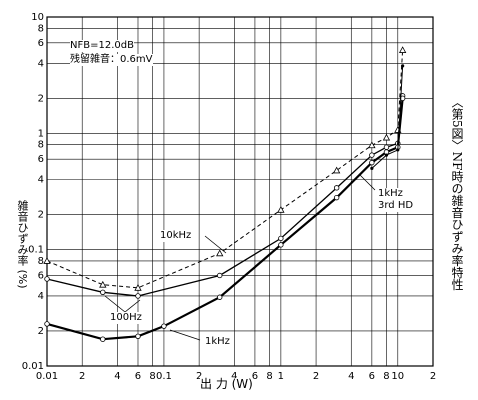 Image resolution: width=478 pixels, height=400 pixels. Describe the element at coordinates (41, 133) in the screenshot. I see `y-tick-label: 1` at that location.